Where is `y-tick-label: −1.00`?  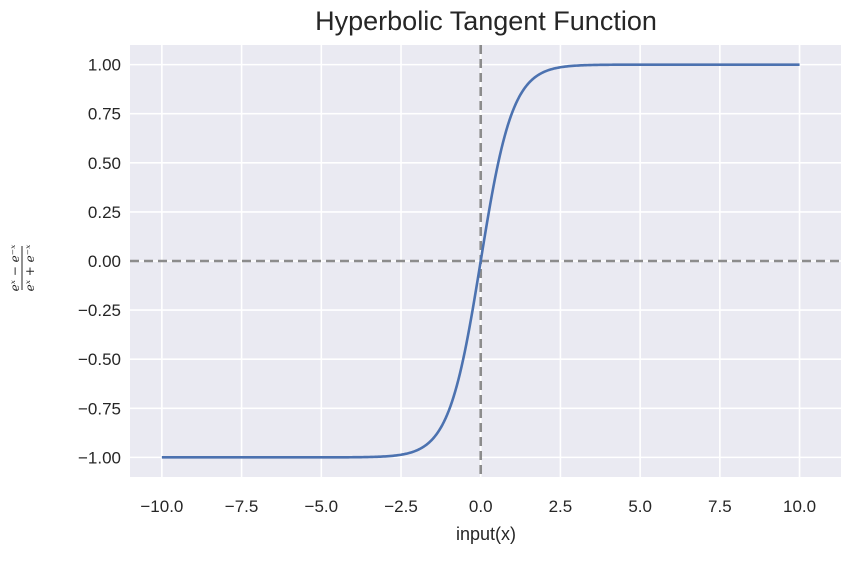 y-tick-label: −1.00 is located at coordinates (99, 457).